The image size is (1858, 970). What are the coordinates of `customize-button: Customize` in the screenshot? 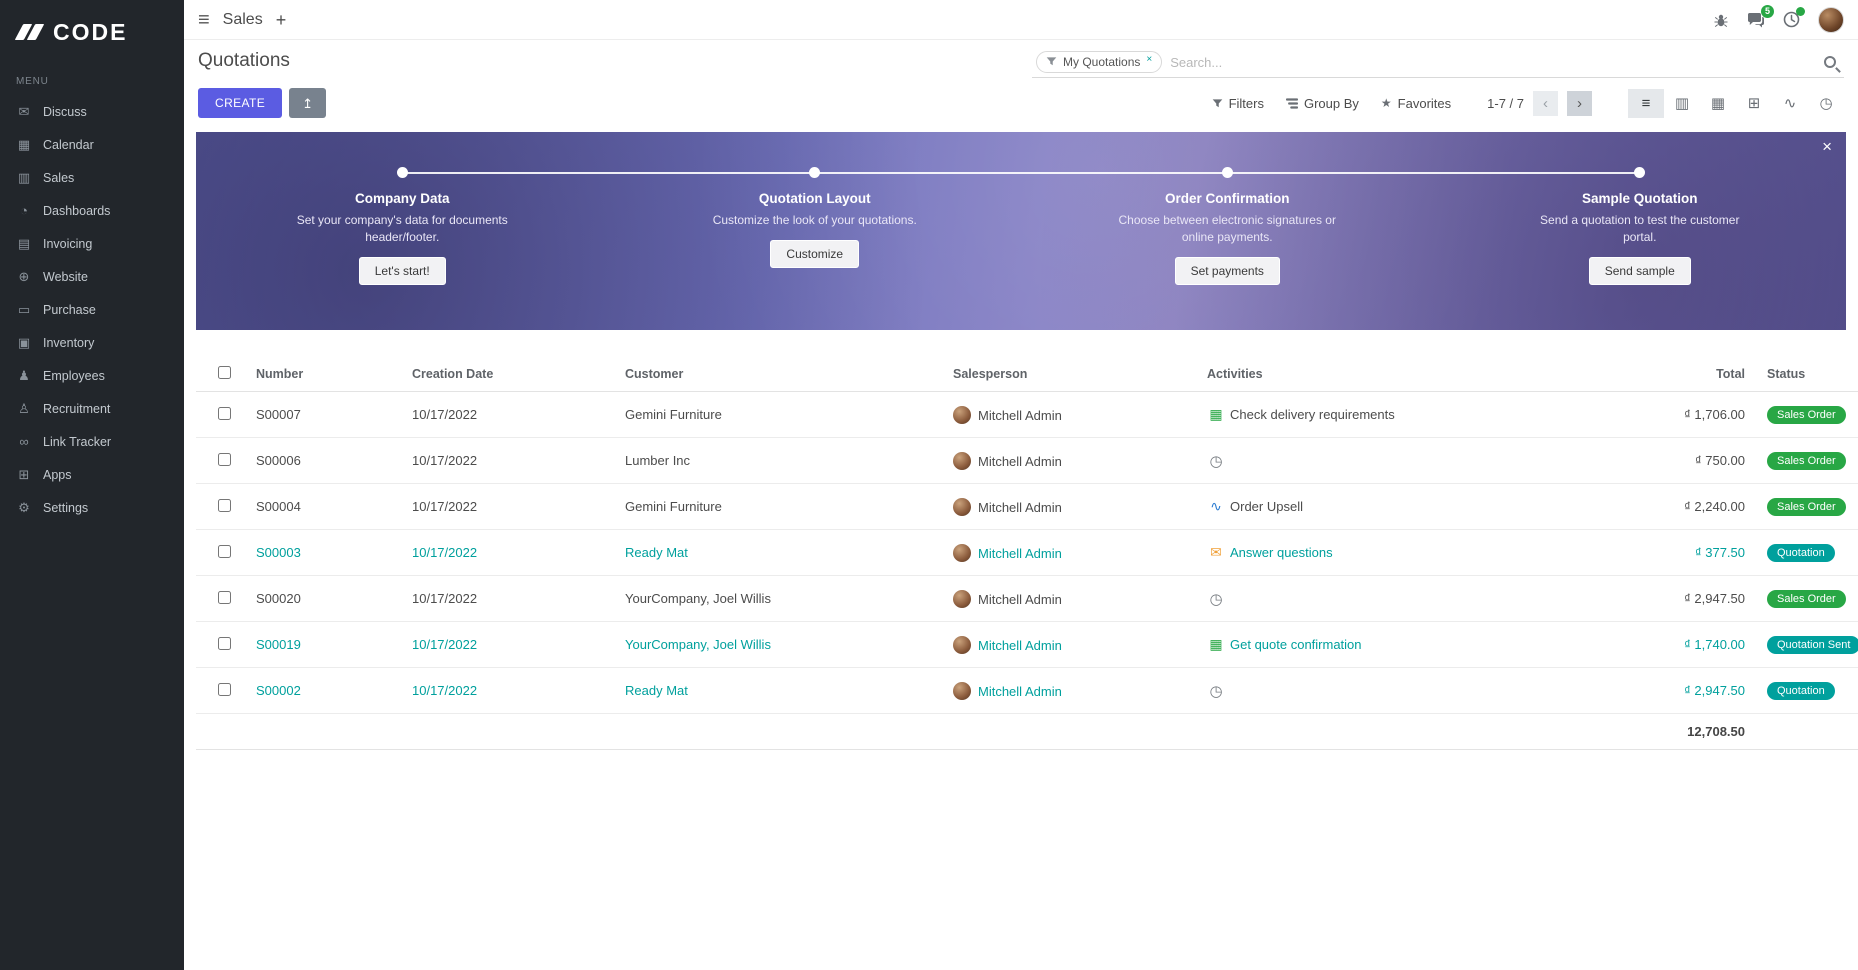 It's located at (815, 253).